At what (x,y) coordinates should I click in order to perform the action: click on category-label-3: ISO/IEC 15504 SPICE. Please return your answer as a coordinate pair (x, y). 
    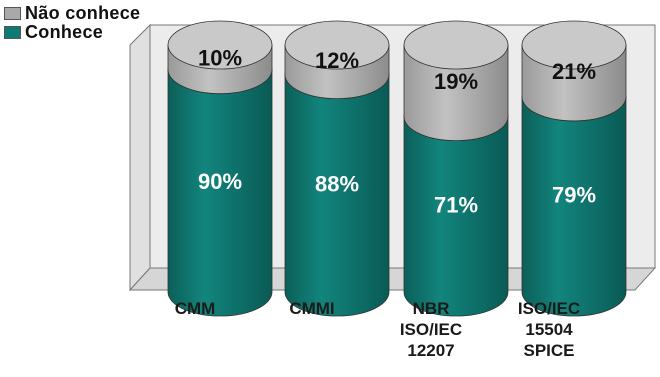
    Looking at the image, I should click on (549, 329).